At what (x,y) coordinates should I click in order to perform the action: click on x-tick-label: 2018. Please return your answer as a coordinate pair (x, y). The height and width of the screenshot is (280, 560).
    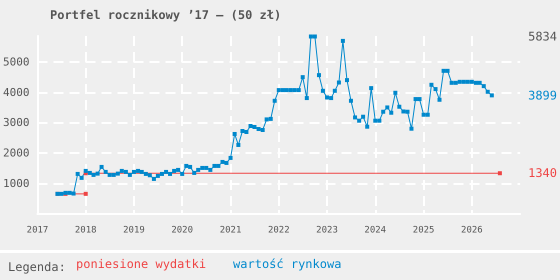
    Looking at the image, I should click on (85, 231).